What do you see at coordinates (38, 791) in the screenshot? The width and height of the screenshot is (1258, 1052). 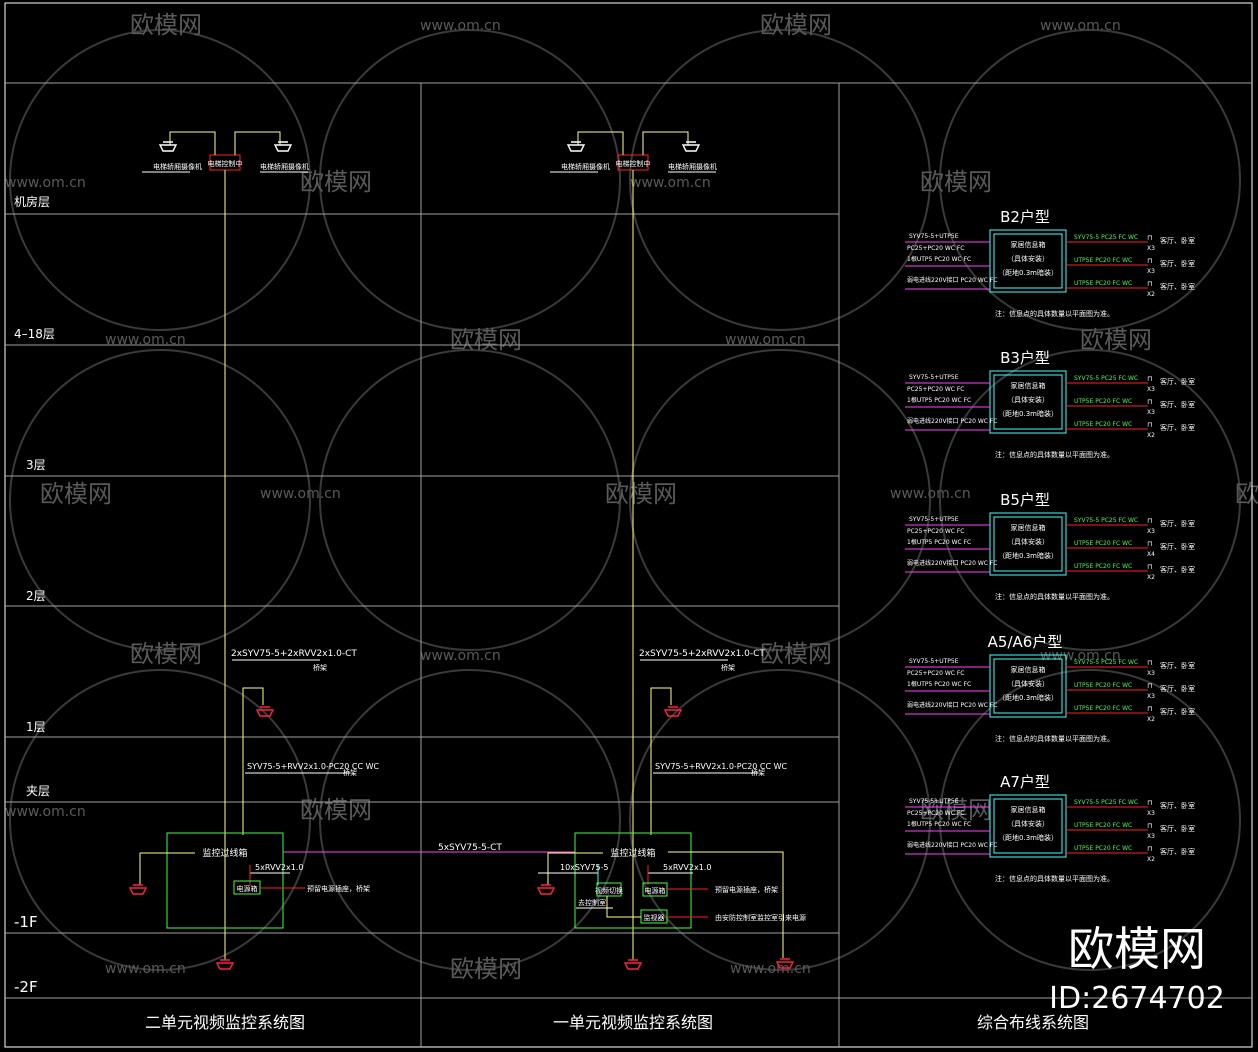 I see `floor-label-5: 夹层` at bounding box center [38, 791].